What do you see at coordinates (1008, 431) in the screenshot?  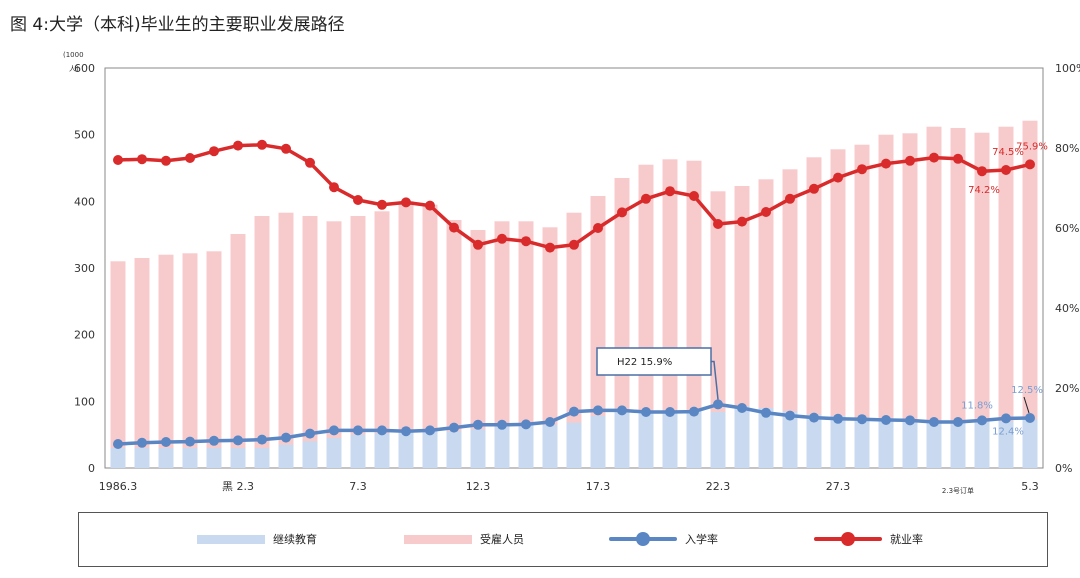 I see `data-label: 12.4%` at bounding box center [1008, 431].